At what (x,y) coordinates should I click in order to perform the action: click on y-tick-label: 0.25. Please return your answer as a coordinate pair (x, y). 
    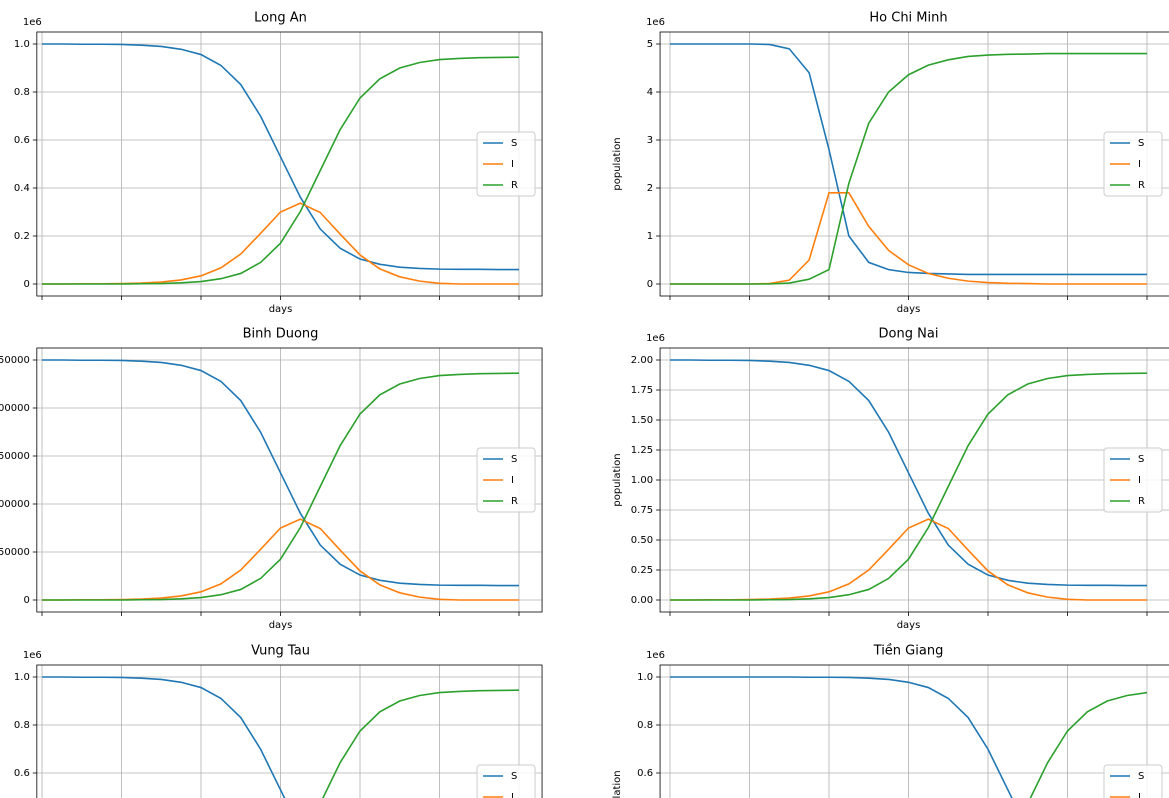
    Looking at the image, I should click on (642, 570).